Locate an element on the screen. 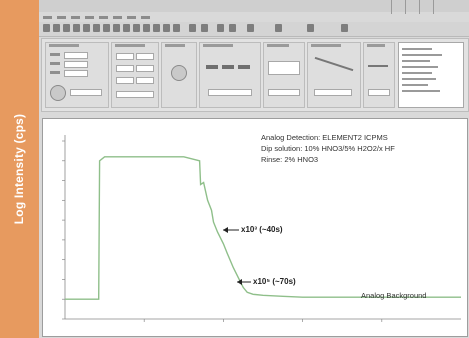 The height and width of the screenshot is (338, 469). element-list is located at coordinates (431, 75).